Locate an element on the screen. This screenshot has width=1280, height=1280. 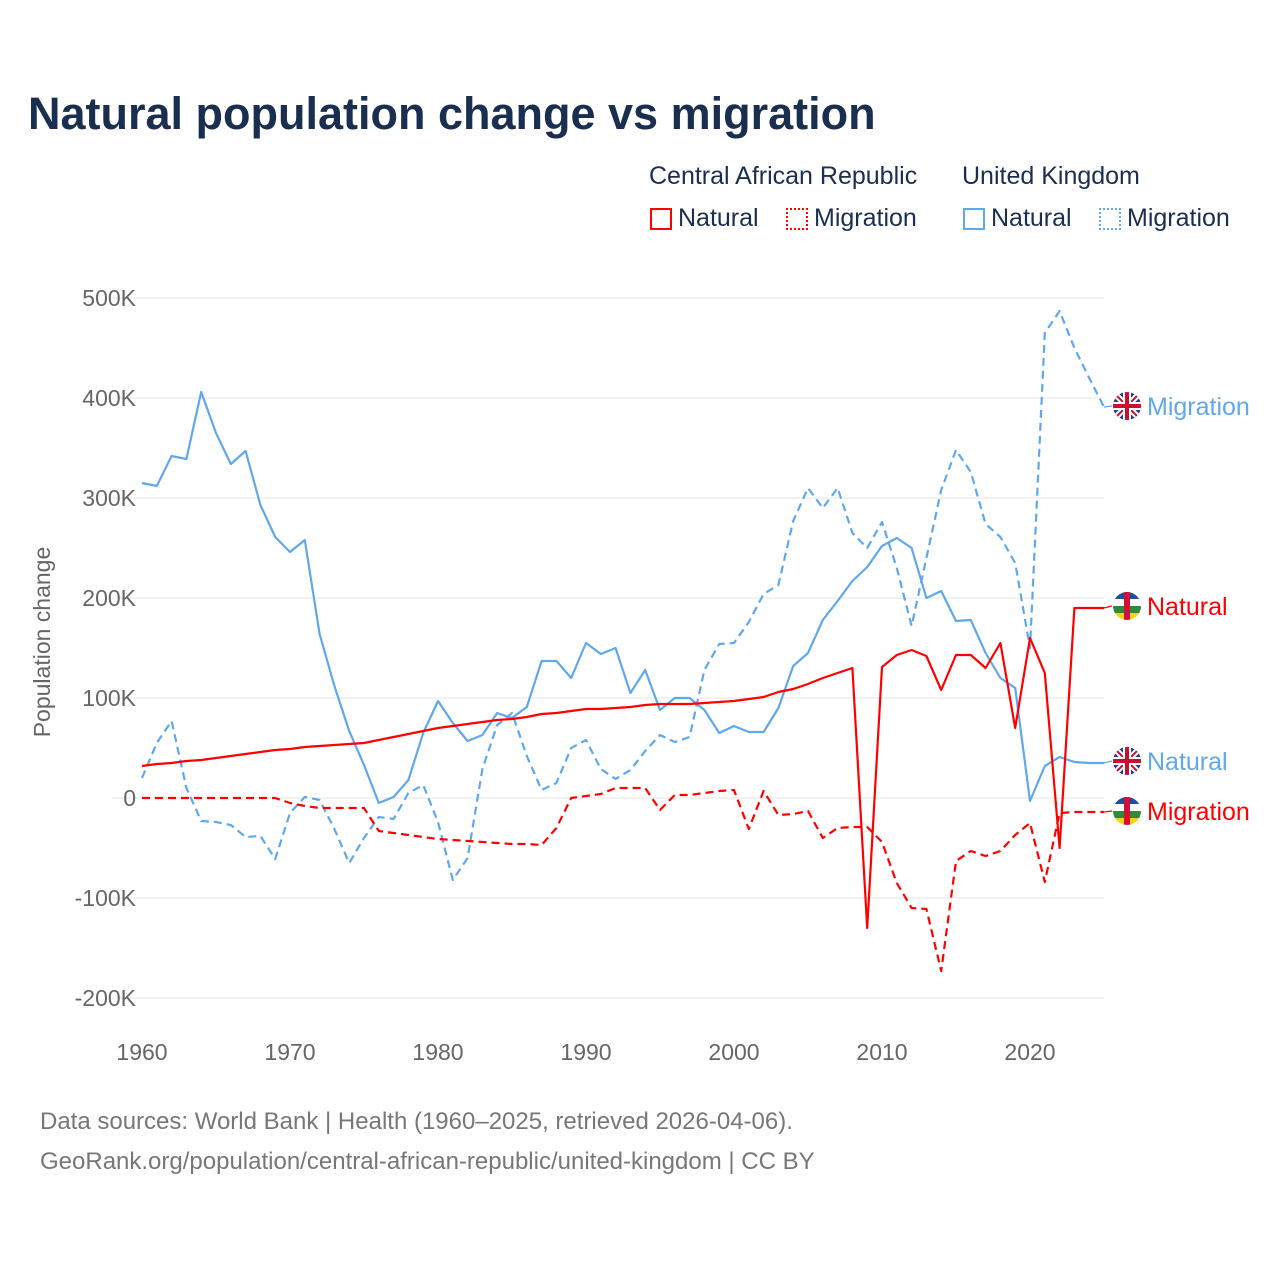
y-tick-label: -200K is located at coordinates (106, 998).